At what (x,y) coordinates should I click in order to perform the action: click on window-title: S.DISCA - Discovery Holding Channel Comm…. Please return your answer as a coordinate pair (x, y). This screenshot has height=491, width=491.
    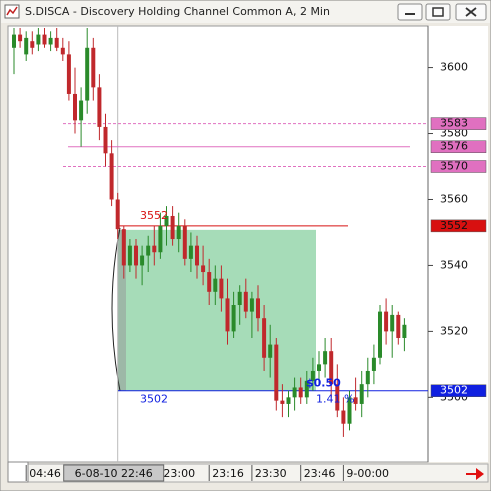
    Looking at the image, I should click on (177, 11).